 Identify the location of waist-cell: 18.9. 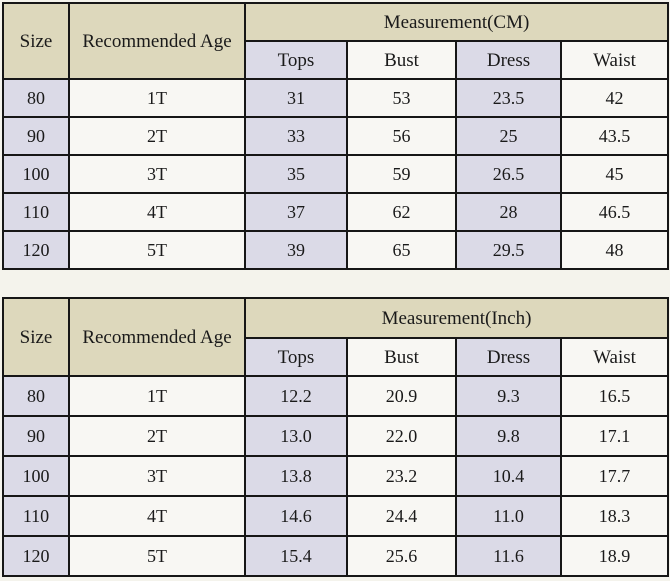
(614, 556).